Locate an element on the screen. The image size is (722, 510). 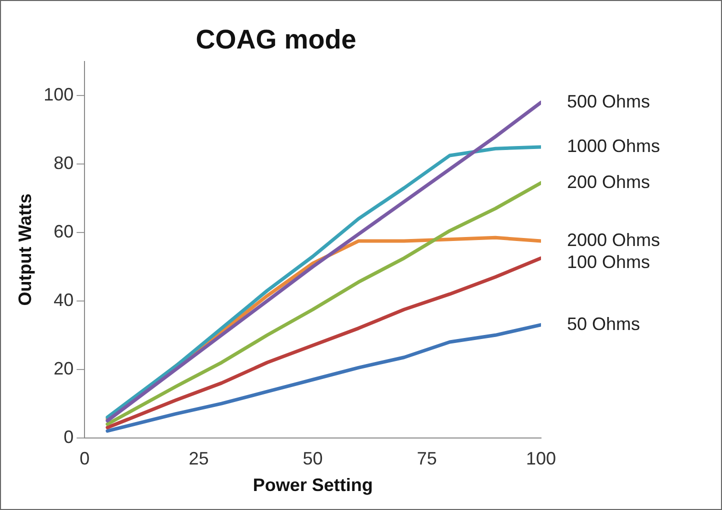
series-label: 50 Ohms is located at coordinates (603, 324).